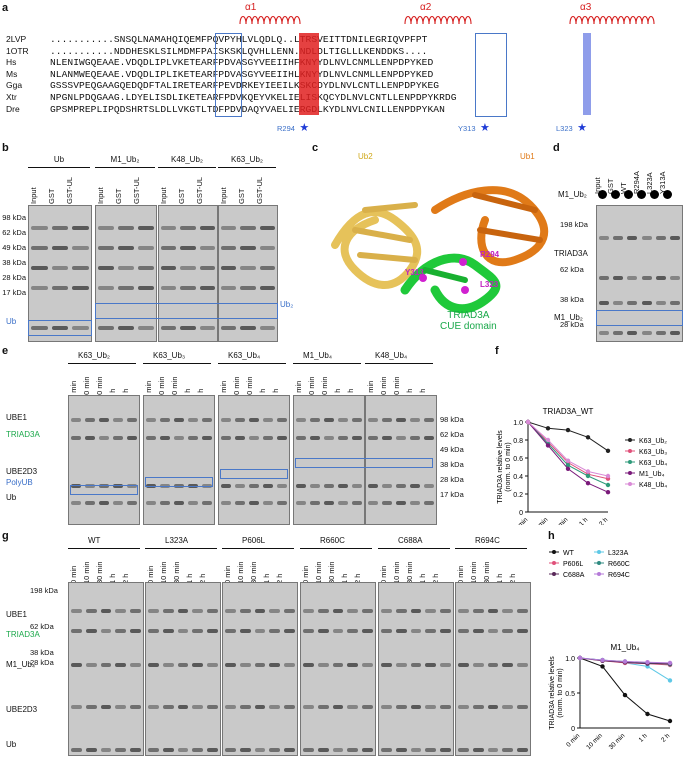 This screenshot has width=685, height=758. I want to click on lane-label: GST, so click(51, 196).